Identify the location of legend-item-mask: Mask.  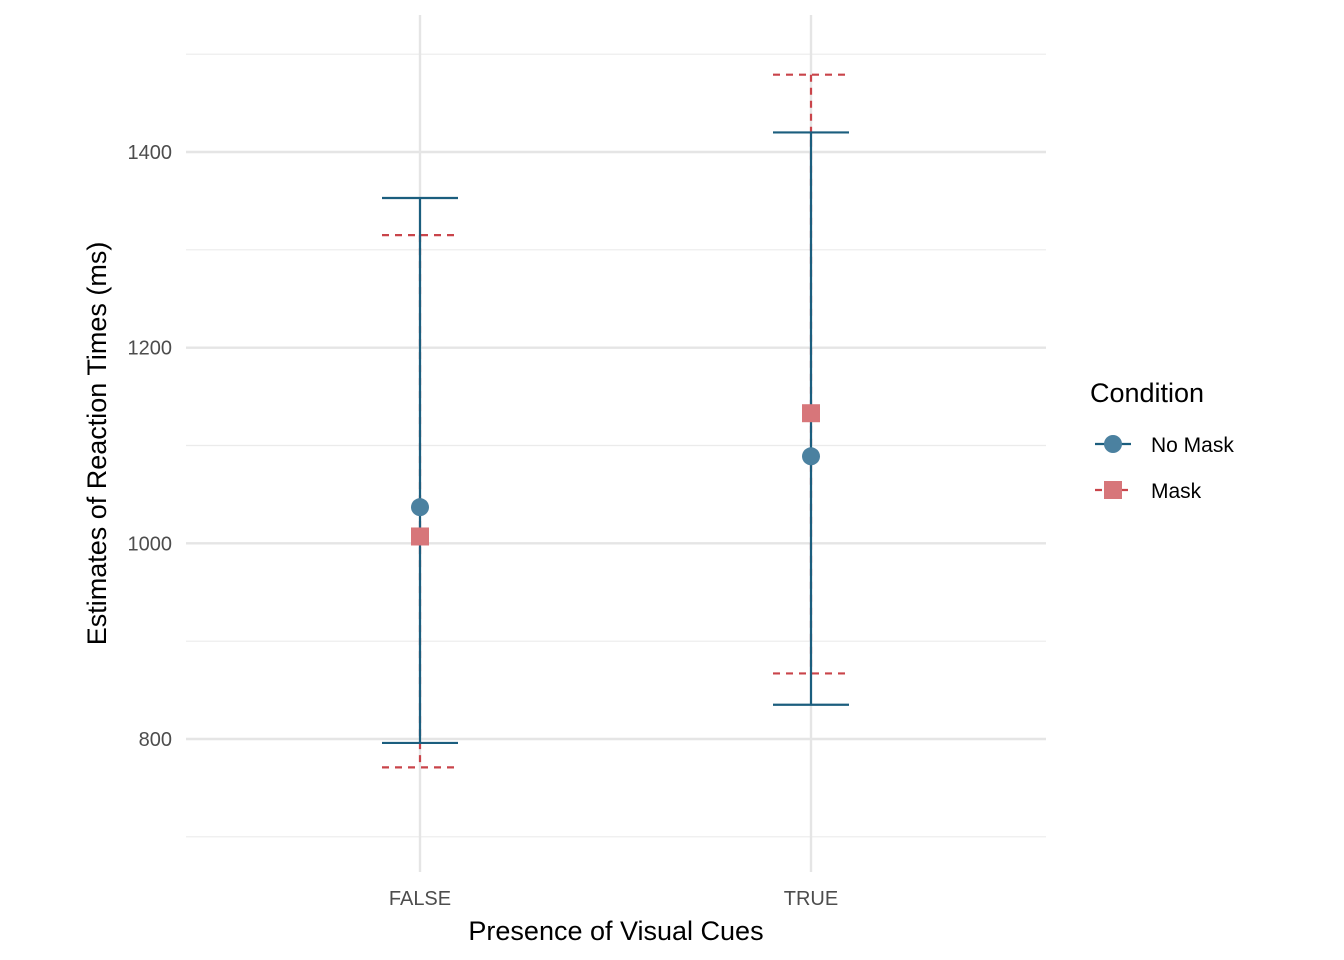
(1148, 491).